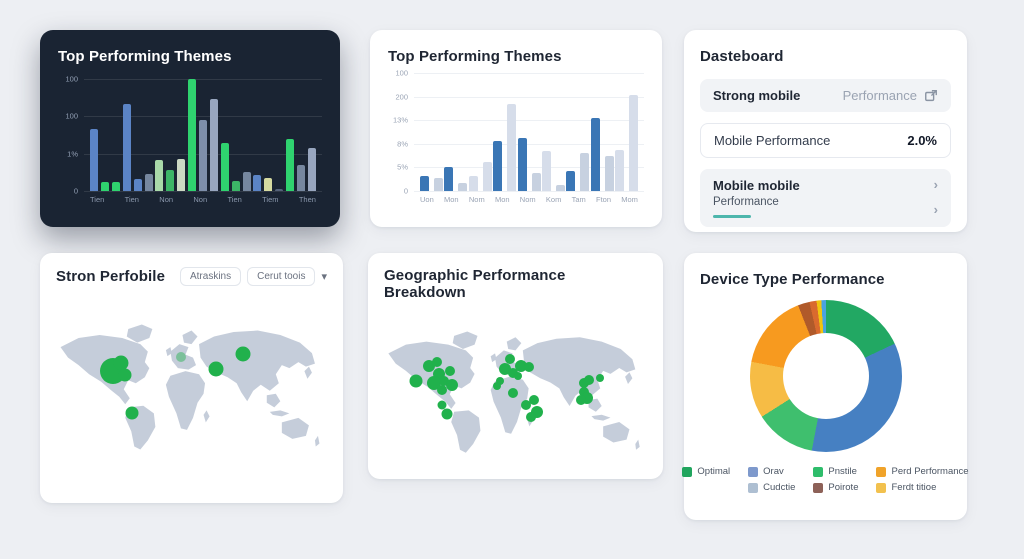  Describe the element at coordinates (757, 95) in the screenshot. I see `row-label: Strong mobile` at that location.